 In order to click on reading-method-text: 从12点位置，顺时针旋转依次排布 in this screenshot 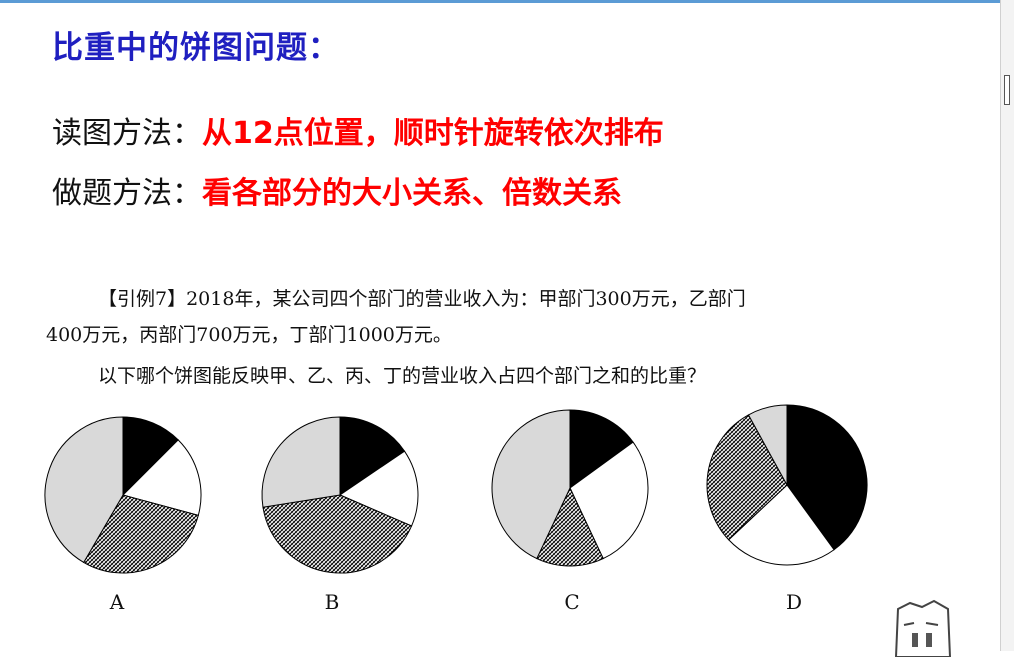, I will do `click(433, 133)`.